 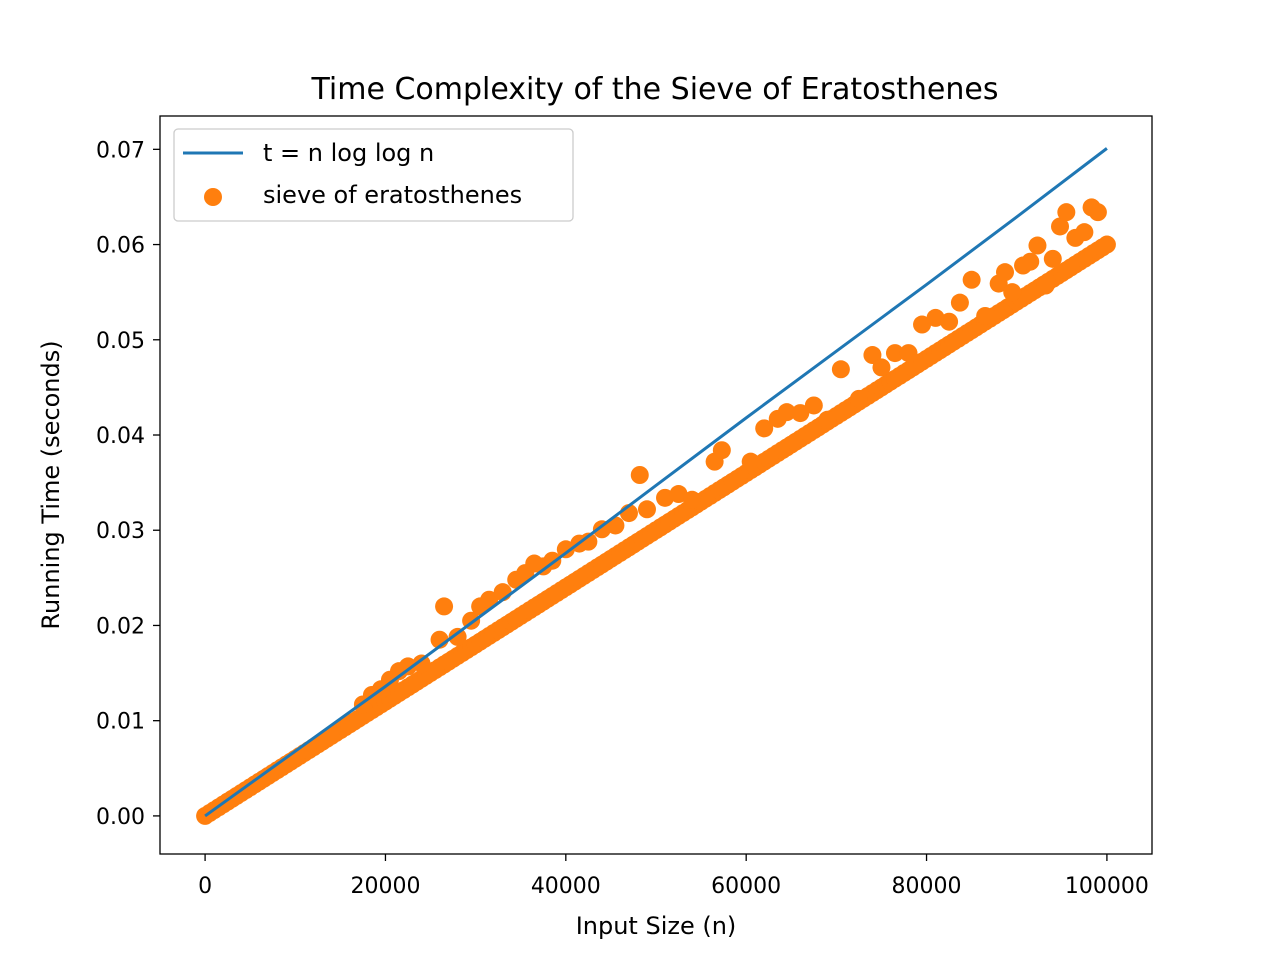 What do you see at coordinates (120, 817) in the screenshot?
I see `y-tick-label: 0.00` at bounding box center [120, 817].